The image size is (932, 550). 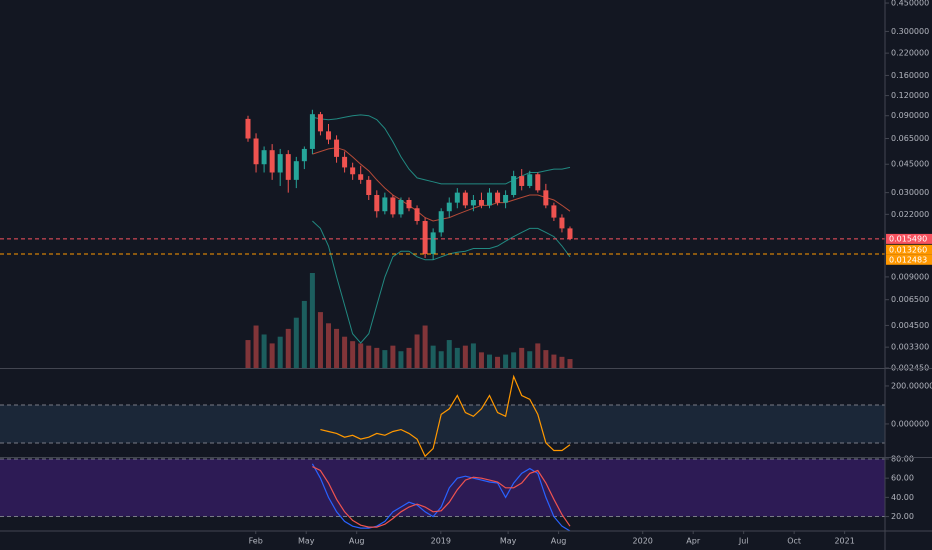 What do you see at coordinates (910, 95) in the screenshot?
I see `y-tick-label: 0.120000` at bounding box center [910, 95].